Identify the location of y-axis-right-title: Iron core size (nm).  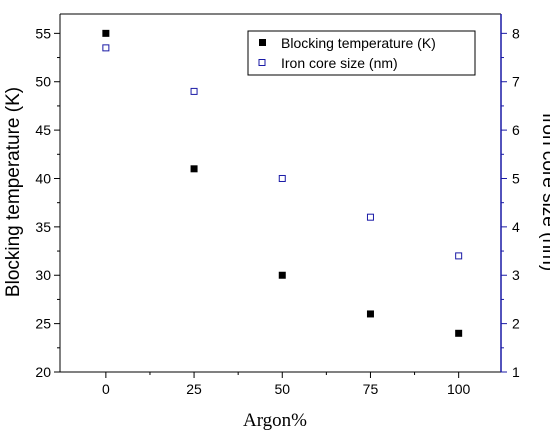
(544, 192).